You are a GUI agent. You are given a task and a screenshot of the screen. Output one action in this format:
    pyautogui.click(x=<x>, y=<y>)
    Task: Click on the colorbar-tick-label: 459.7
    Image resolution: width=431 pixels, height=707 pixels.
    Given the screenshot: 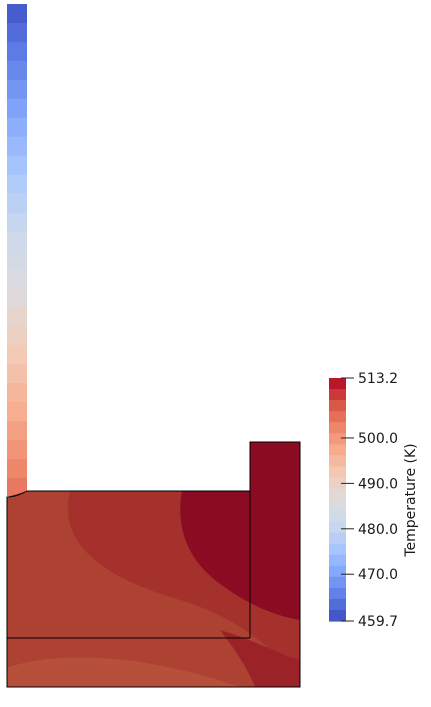 What is the action you would take?
    pyautogui.click(x=378, y=622)
    